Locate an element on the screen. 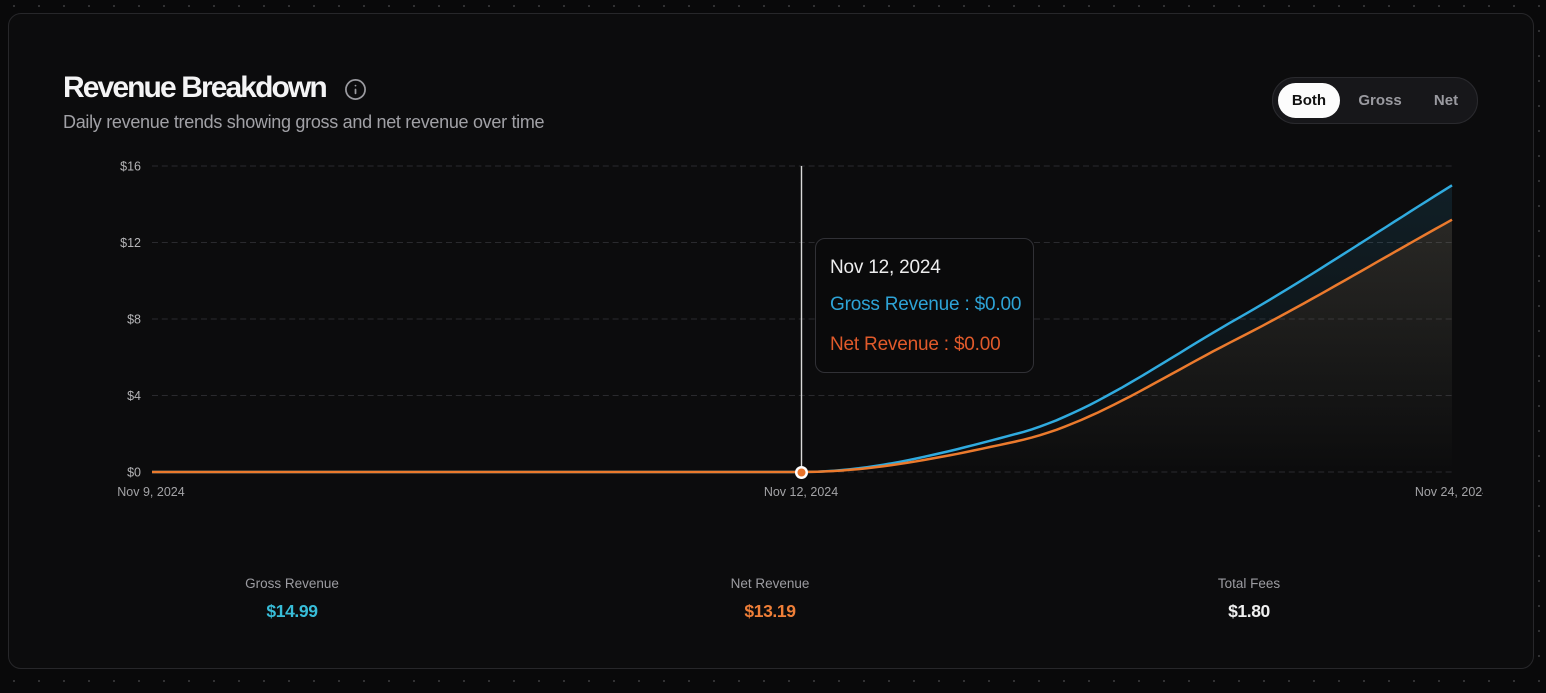 Image resolution: width=1546 pixels, height=693 pixels. svg-text: $16 is located at coordinates (130, 167).